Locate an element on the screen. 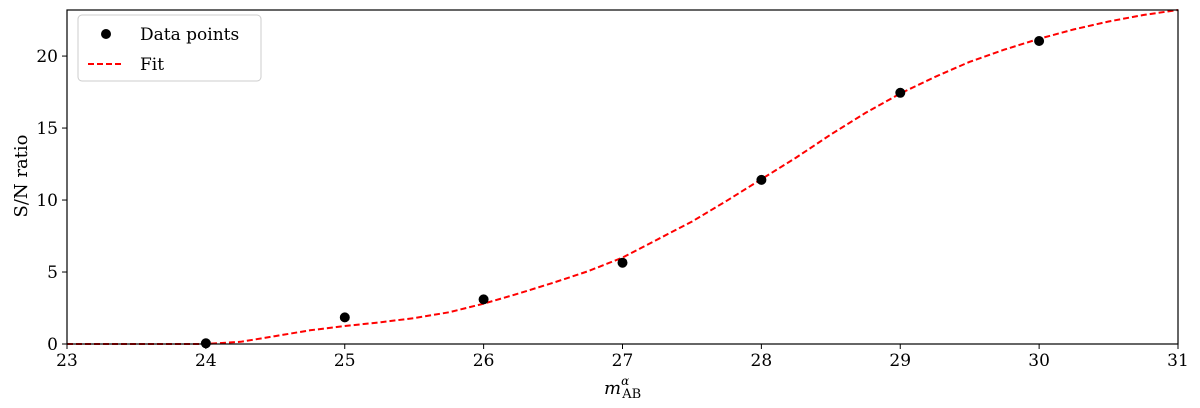 The image size is (1200, 408). legend-label-fit: Fit is located at coordinates (152, 65).